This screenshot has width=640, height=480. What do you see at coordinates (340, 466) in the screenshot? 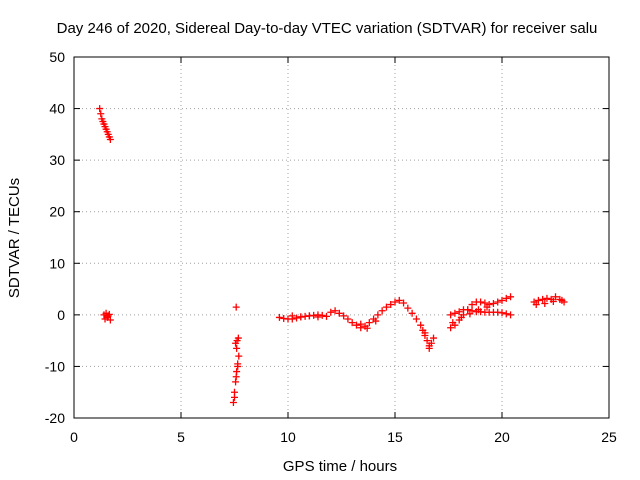
I see `x-axis-label: GPS time / hours` at bounding box center [340, 466].